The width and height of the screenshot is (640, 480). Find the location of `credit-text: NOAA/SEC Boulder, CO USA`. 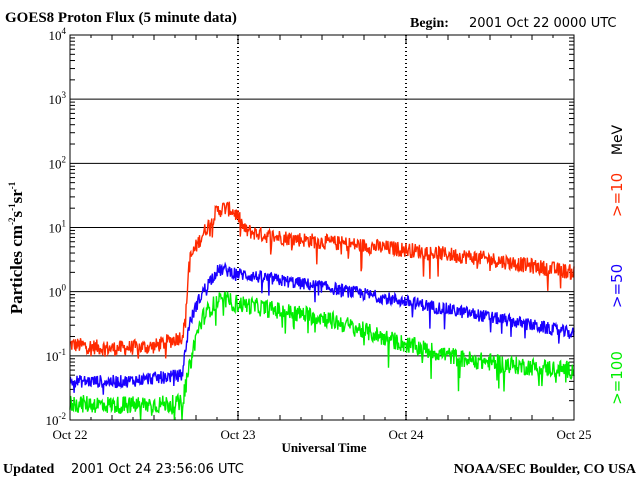

credit-text: NOAA/SEC Boulder, CO USA is located at coordinates (545, 469).